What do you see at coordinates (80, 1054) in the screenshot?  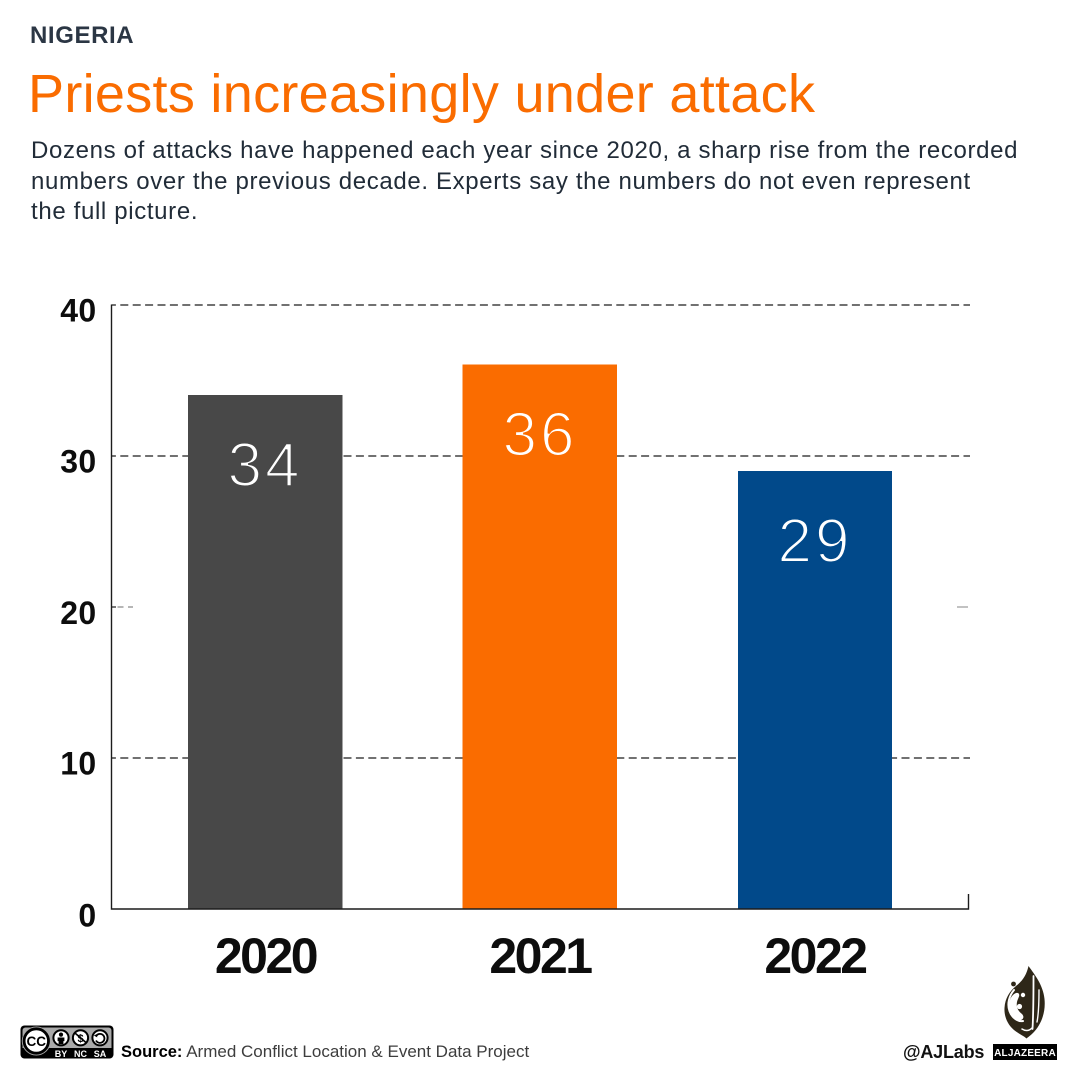 I see `svg-text: NC` at bounding box center [80, 1054].